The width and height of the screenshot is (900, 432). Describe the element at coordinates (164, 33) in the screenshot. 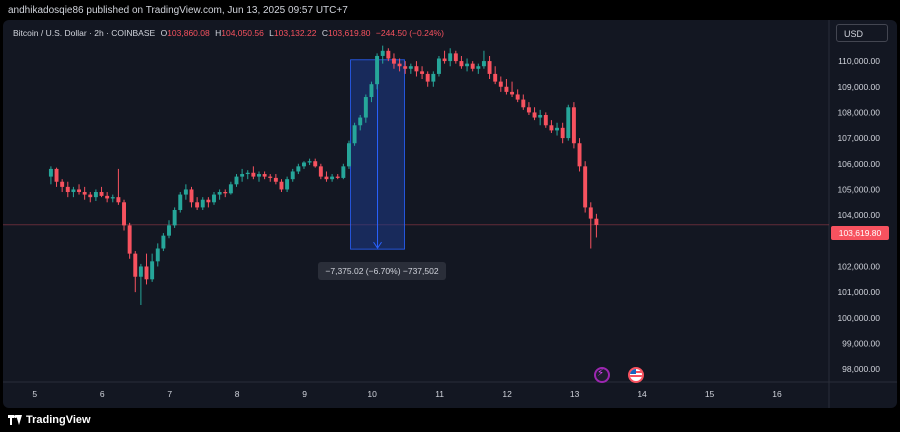

I see `open-label: O` at that location.